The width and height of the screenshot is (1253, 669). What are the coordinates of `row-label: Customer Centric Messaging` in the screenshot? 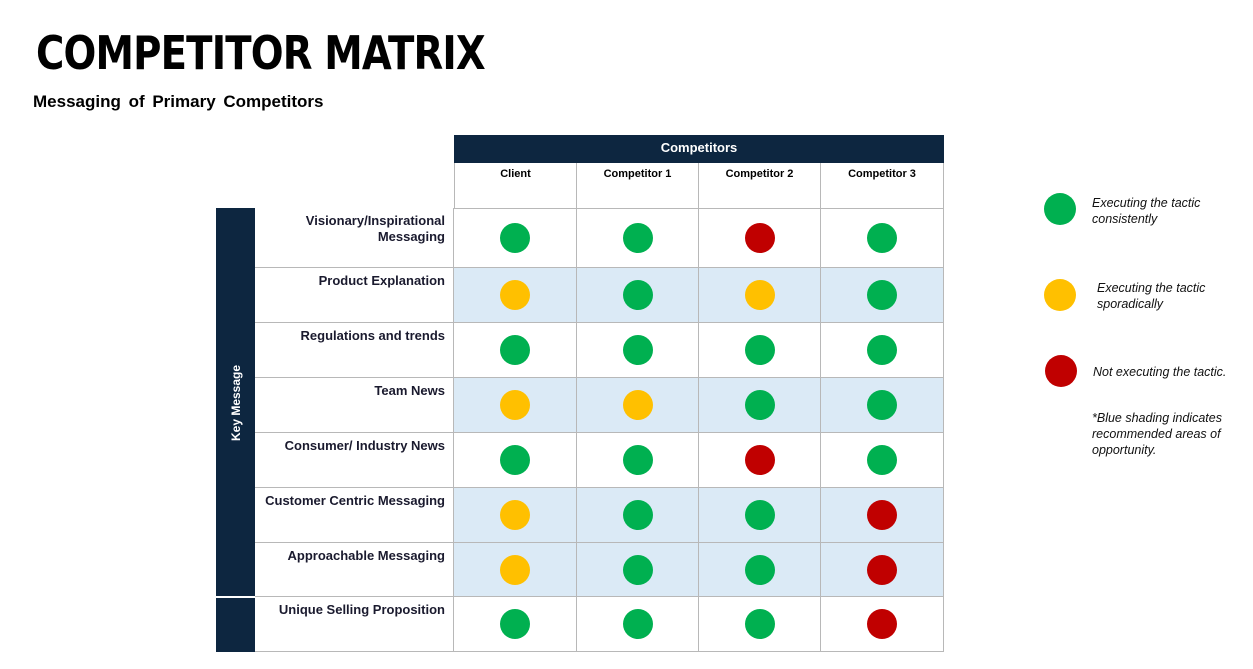 It's located at (354, 515).